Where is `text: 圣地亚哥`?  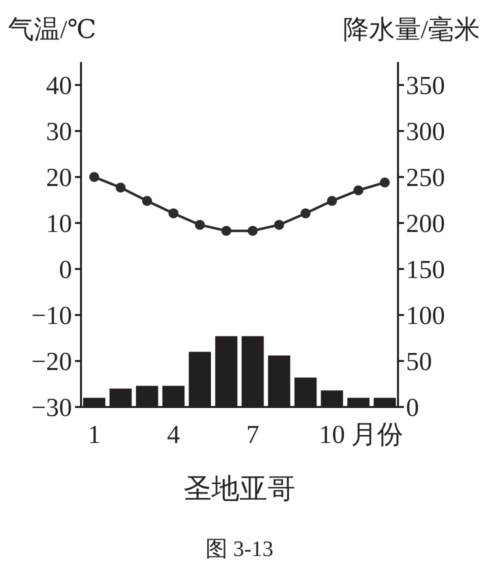
text: 圣地亚哥 is located at coordinates (240, 489).